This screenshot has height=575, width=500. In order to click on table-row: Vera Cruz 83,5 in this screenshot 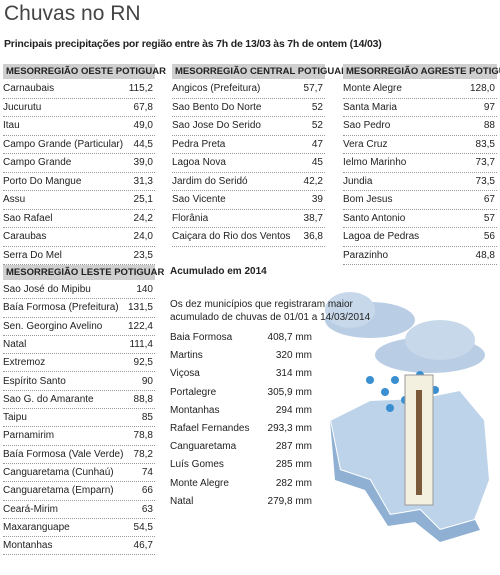, I will do `click(420, 145)`.